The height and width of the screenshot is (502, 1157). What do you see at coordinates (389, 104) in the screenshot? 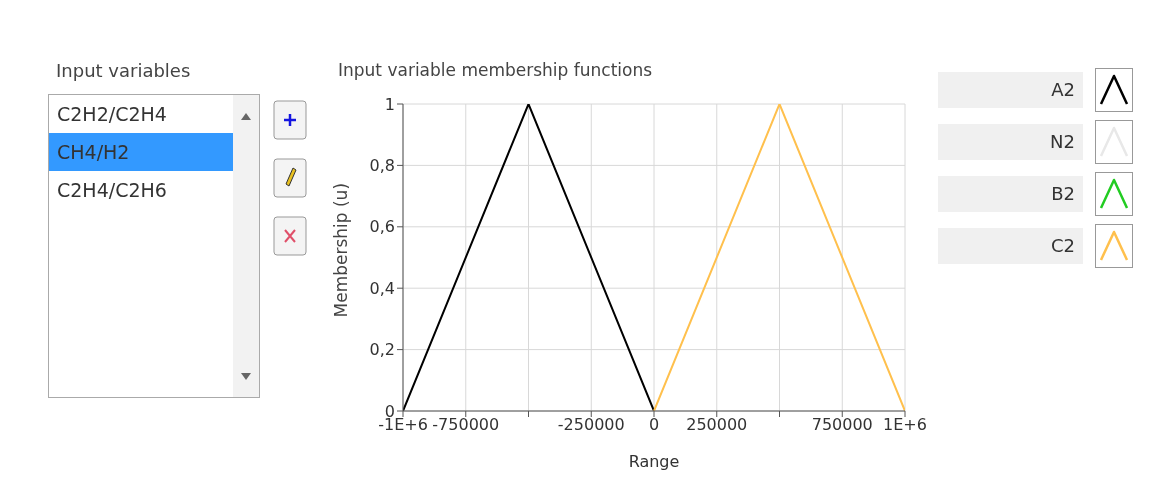
I see `y-tick-label: 1` at bounding box center [389, 104].